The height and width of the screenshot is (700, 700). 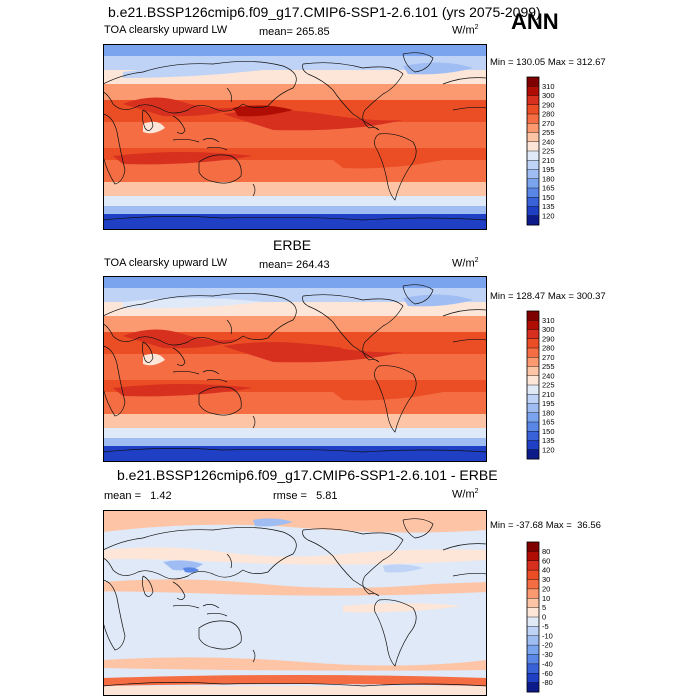 I want to click on panel2-colorbar-tick-label: 150, so click(x=548, y=431).